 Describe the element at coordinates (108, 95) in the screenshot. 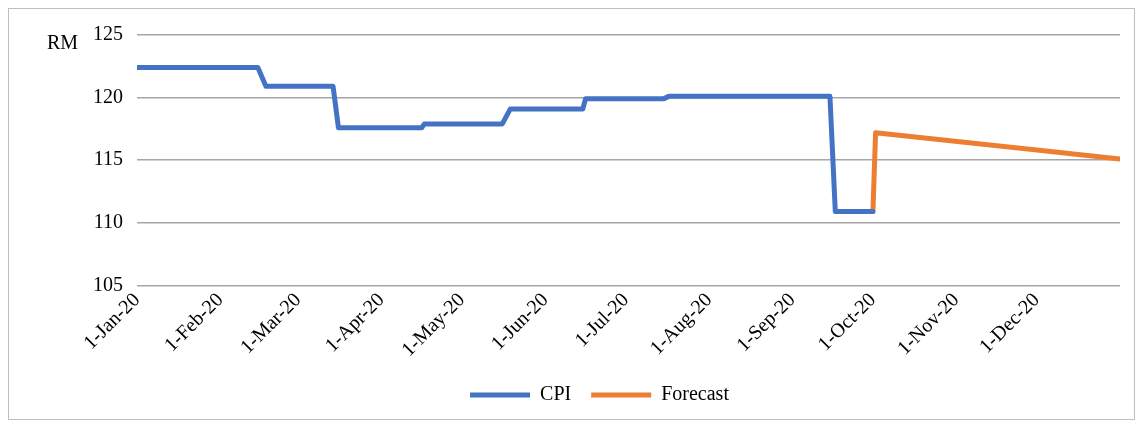

I see `y-tick-label: 120` at that location.